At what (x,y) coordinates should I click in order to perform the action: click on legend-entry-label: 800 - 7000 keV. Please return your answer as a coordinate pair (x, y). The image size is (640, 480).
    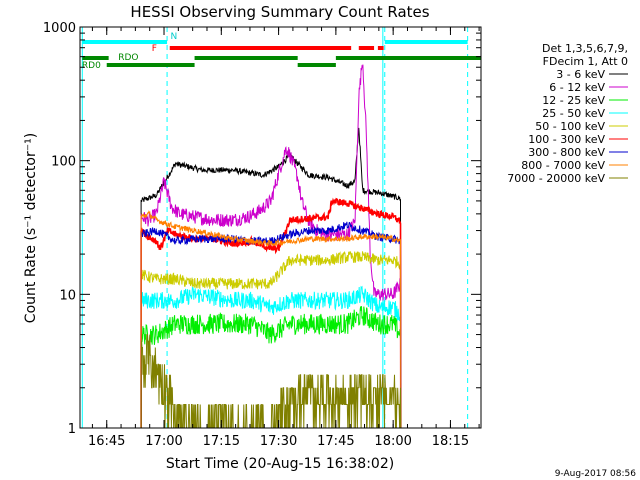
    Looking at the image, I should click on (563, 165).